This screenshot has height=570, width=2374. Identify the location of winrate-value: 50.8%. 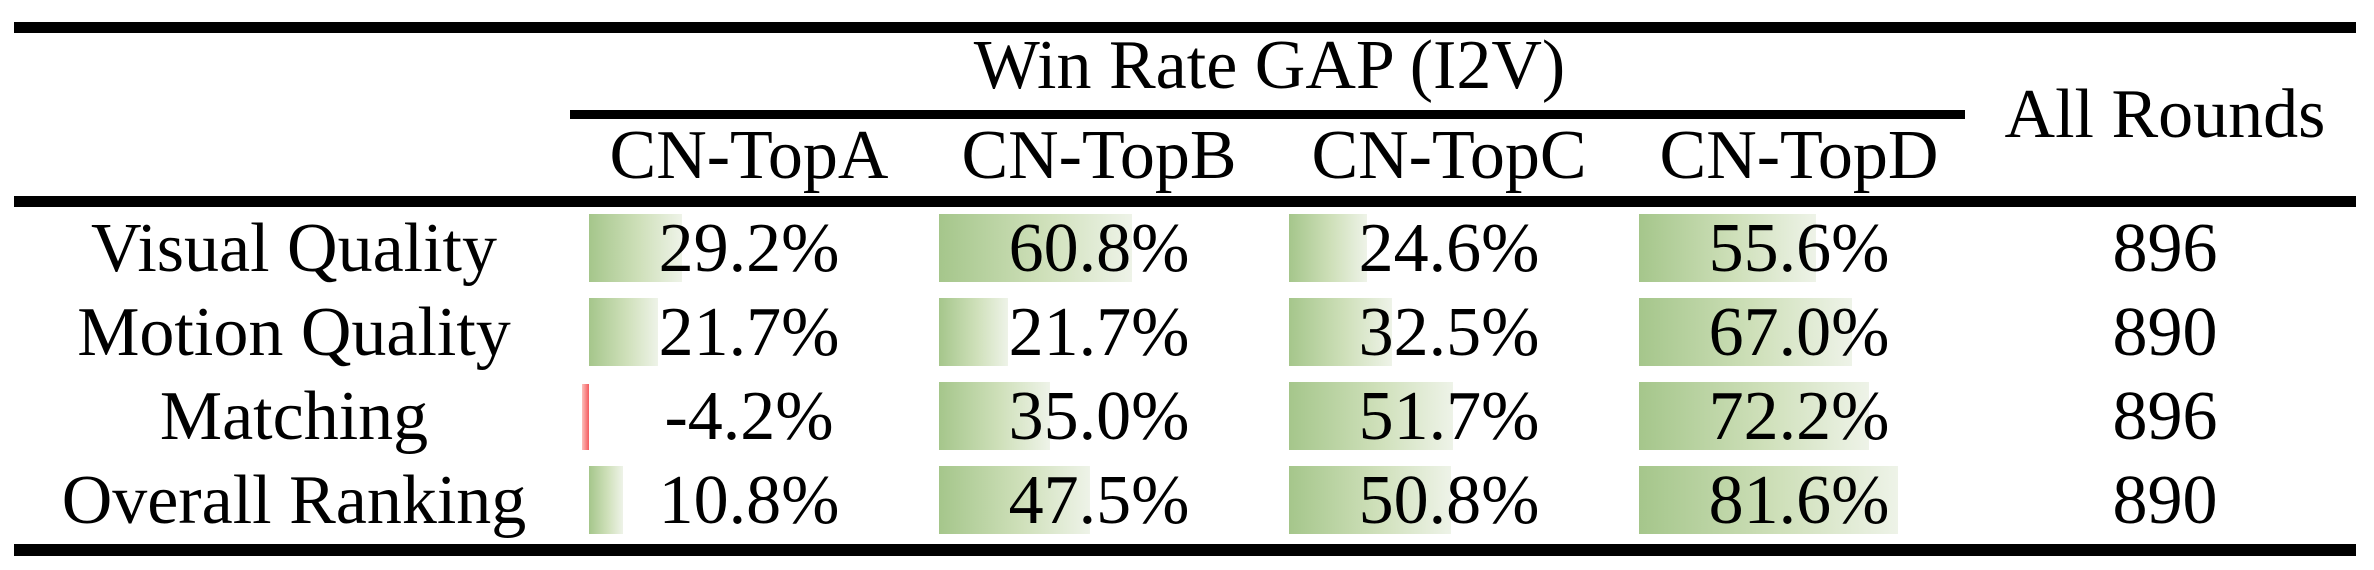
(1449, 500).